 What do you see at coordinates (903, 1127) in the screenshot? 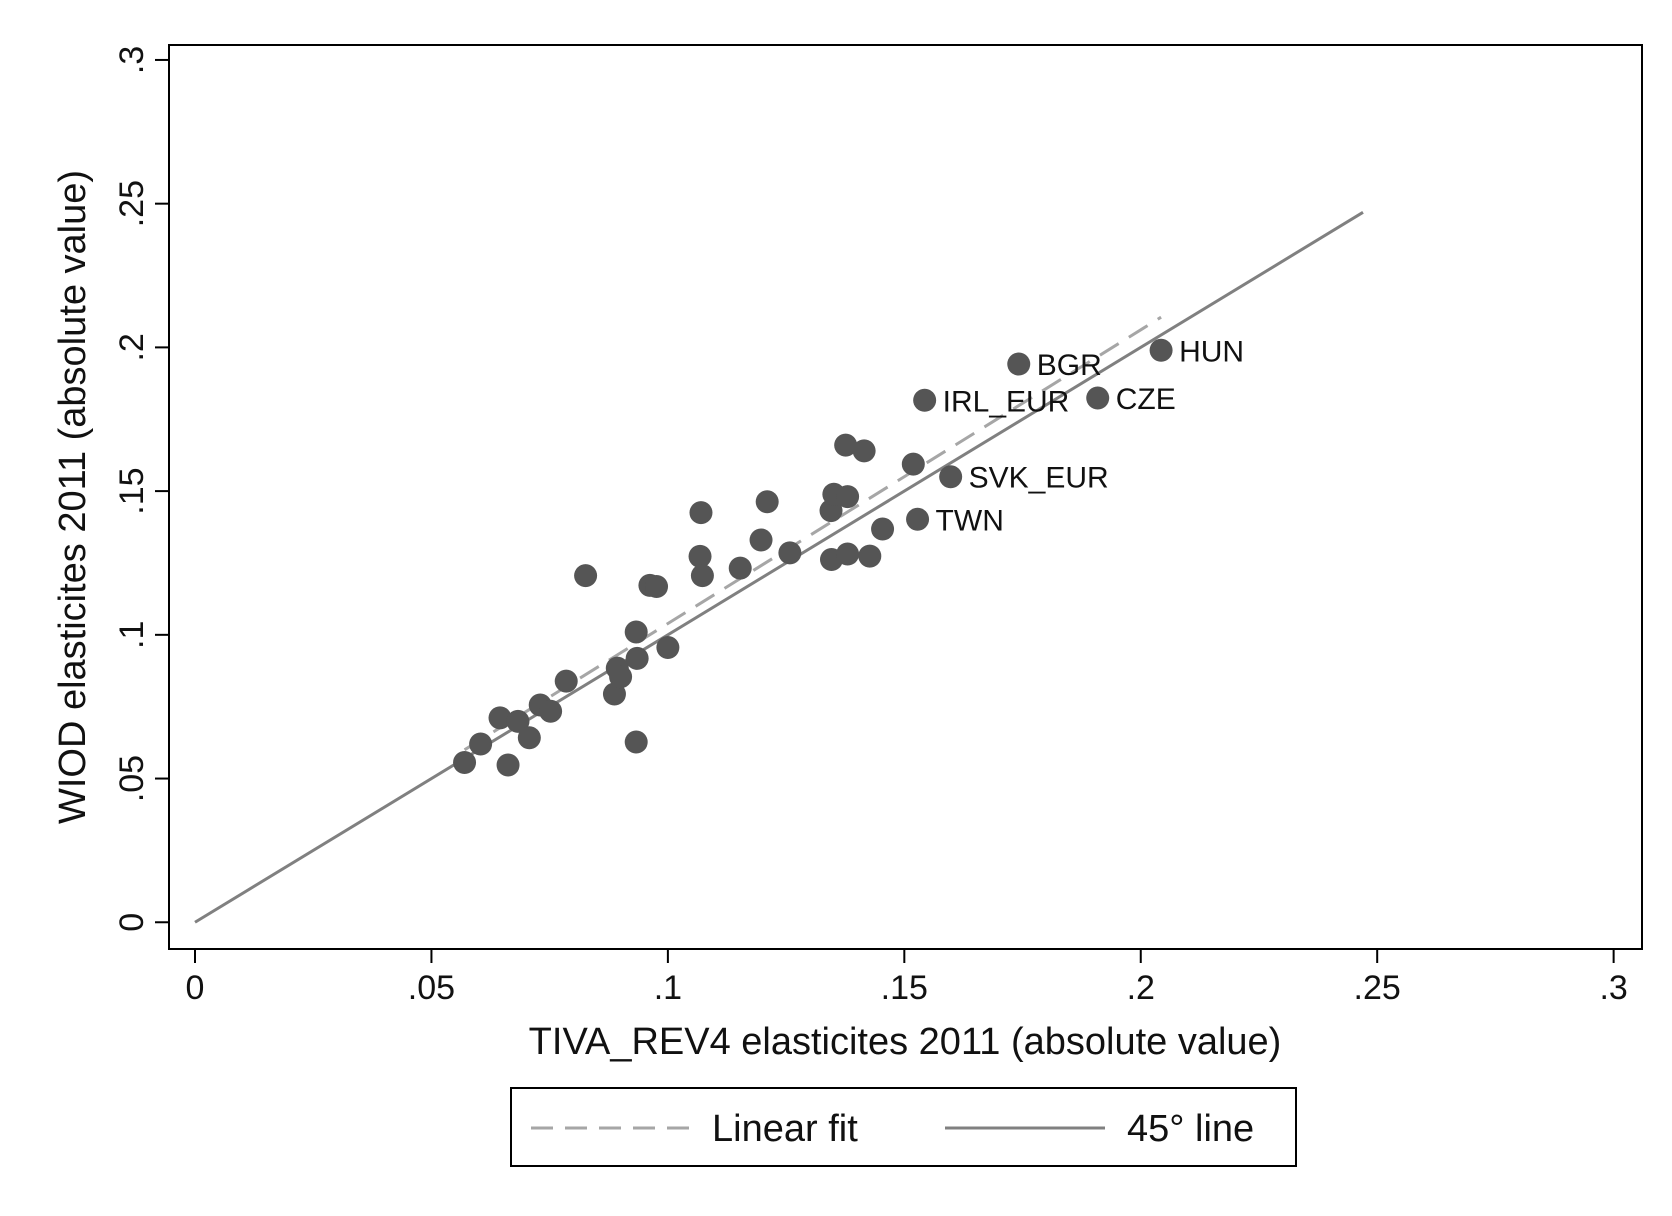
I see `legend: Linear fit 45° line` at bounding box center [903, 1127].